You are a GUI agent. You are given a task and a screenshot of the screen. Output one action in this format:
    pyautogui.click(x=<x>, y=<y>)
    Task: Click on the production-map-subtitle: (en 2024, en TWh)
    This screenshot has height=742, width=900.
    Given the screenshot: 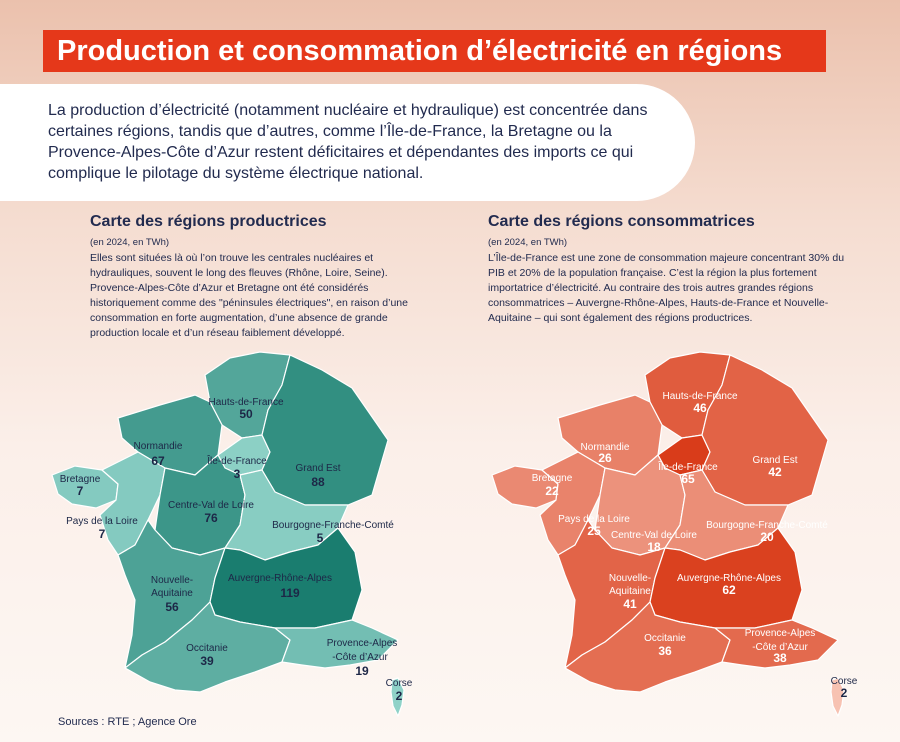 What is the action you would take?
    pyautogui.click(x=130, y=242)
    